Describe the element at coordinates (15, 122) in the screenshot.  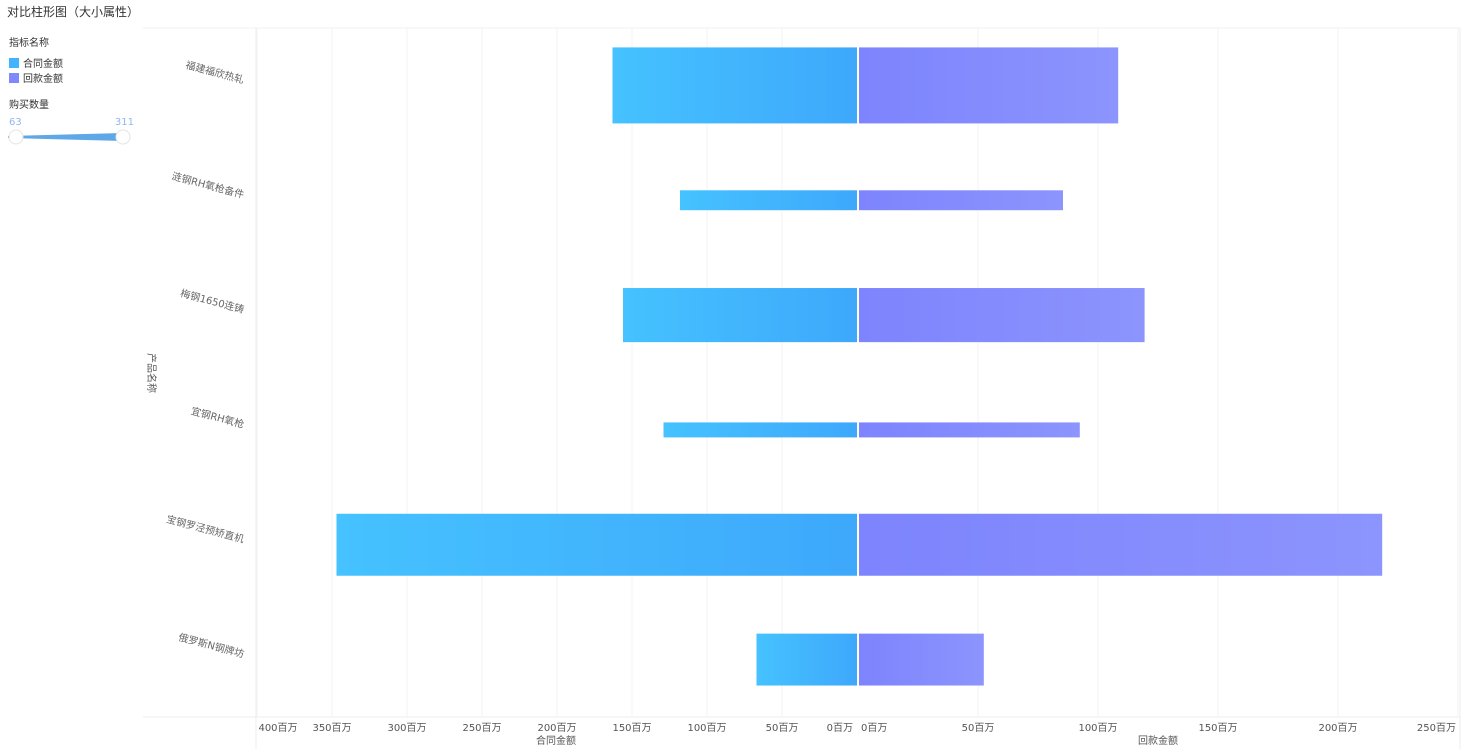
I see `size-min-label: 63` at that location.